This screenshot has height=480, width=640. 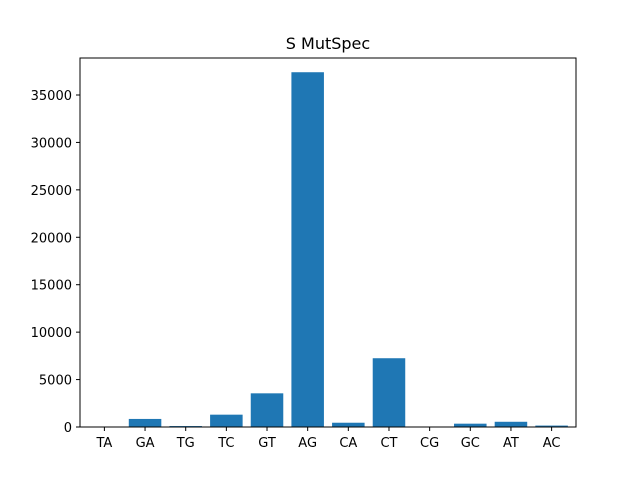 What do you see at coordinates (470, 443) in the screenshot?
I see `x-tick-label-gc: GC` at bounding box center [470, 443].